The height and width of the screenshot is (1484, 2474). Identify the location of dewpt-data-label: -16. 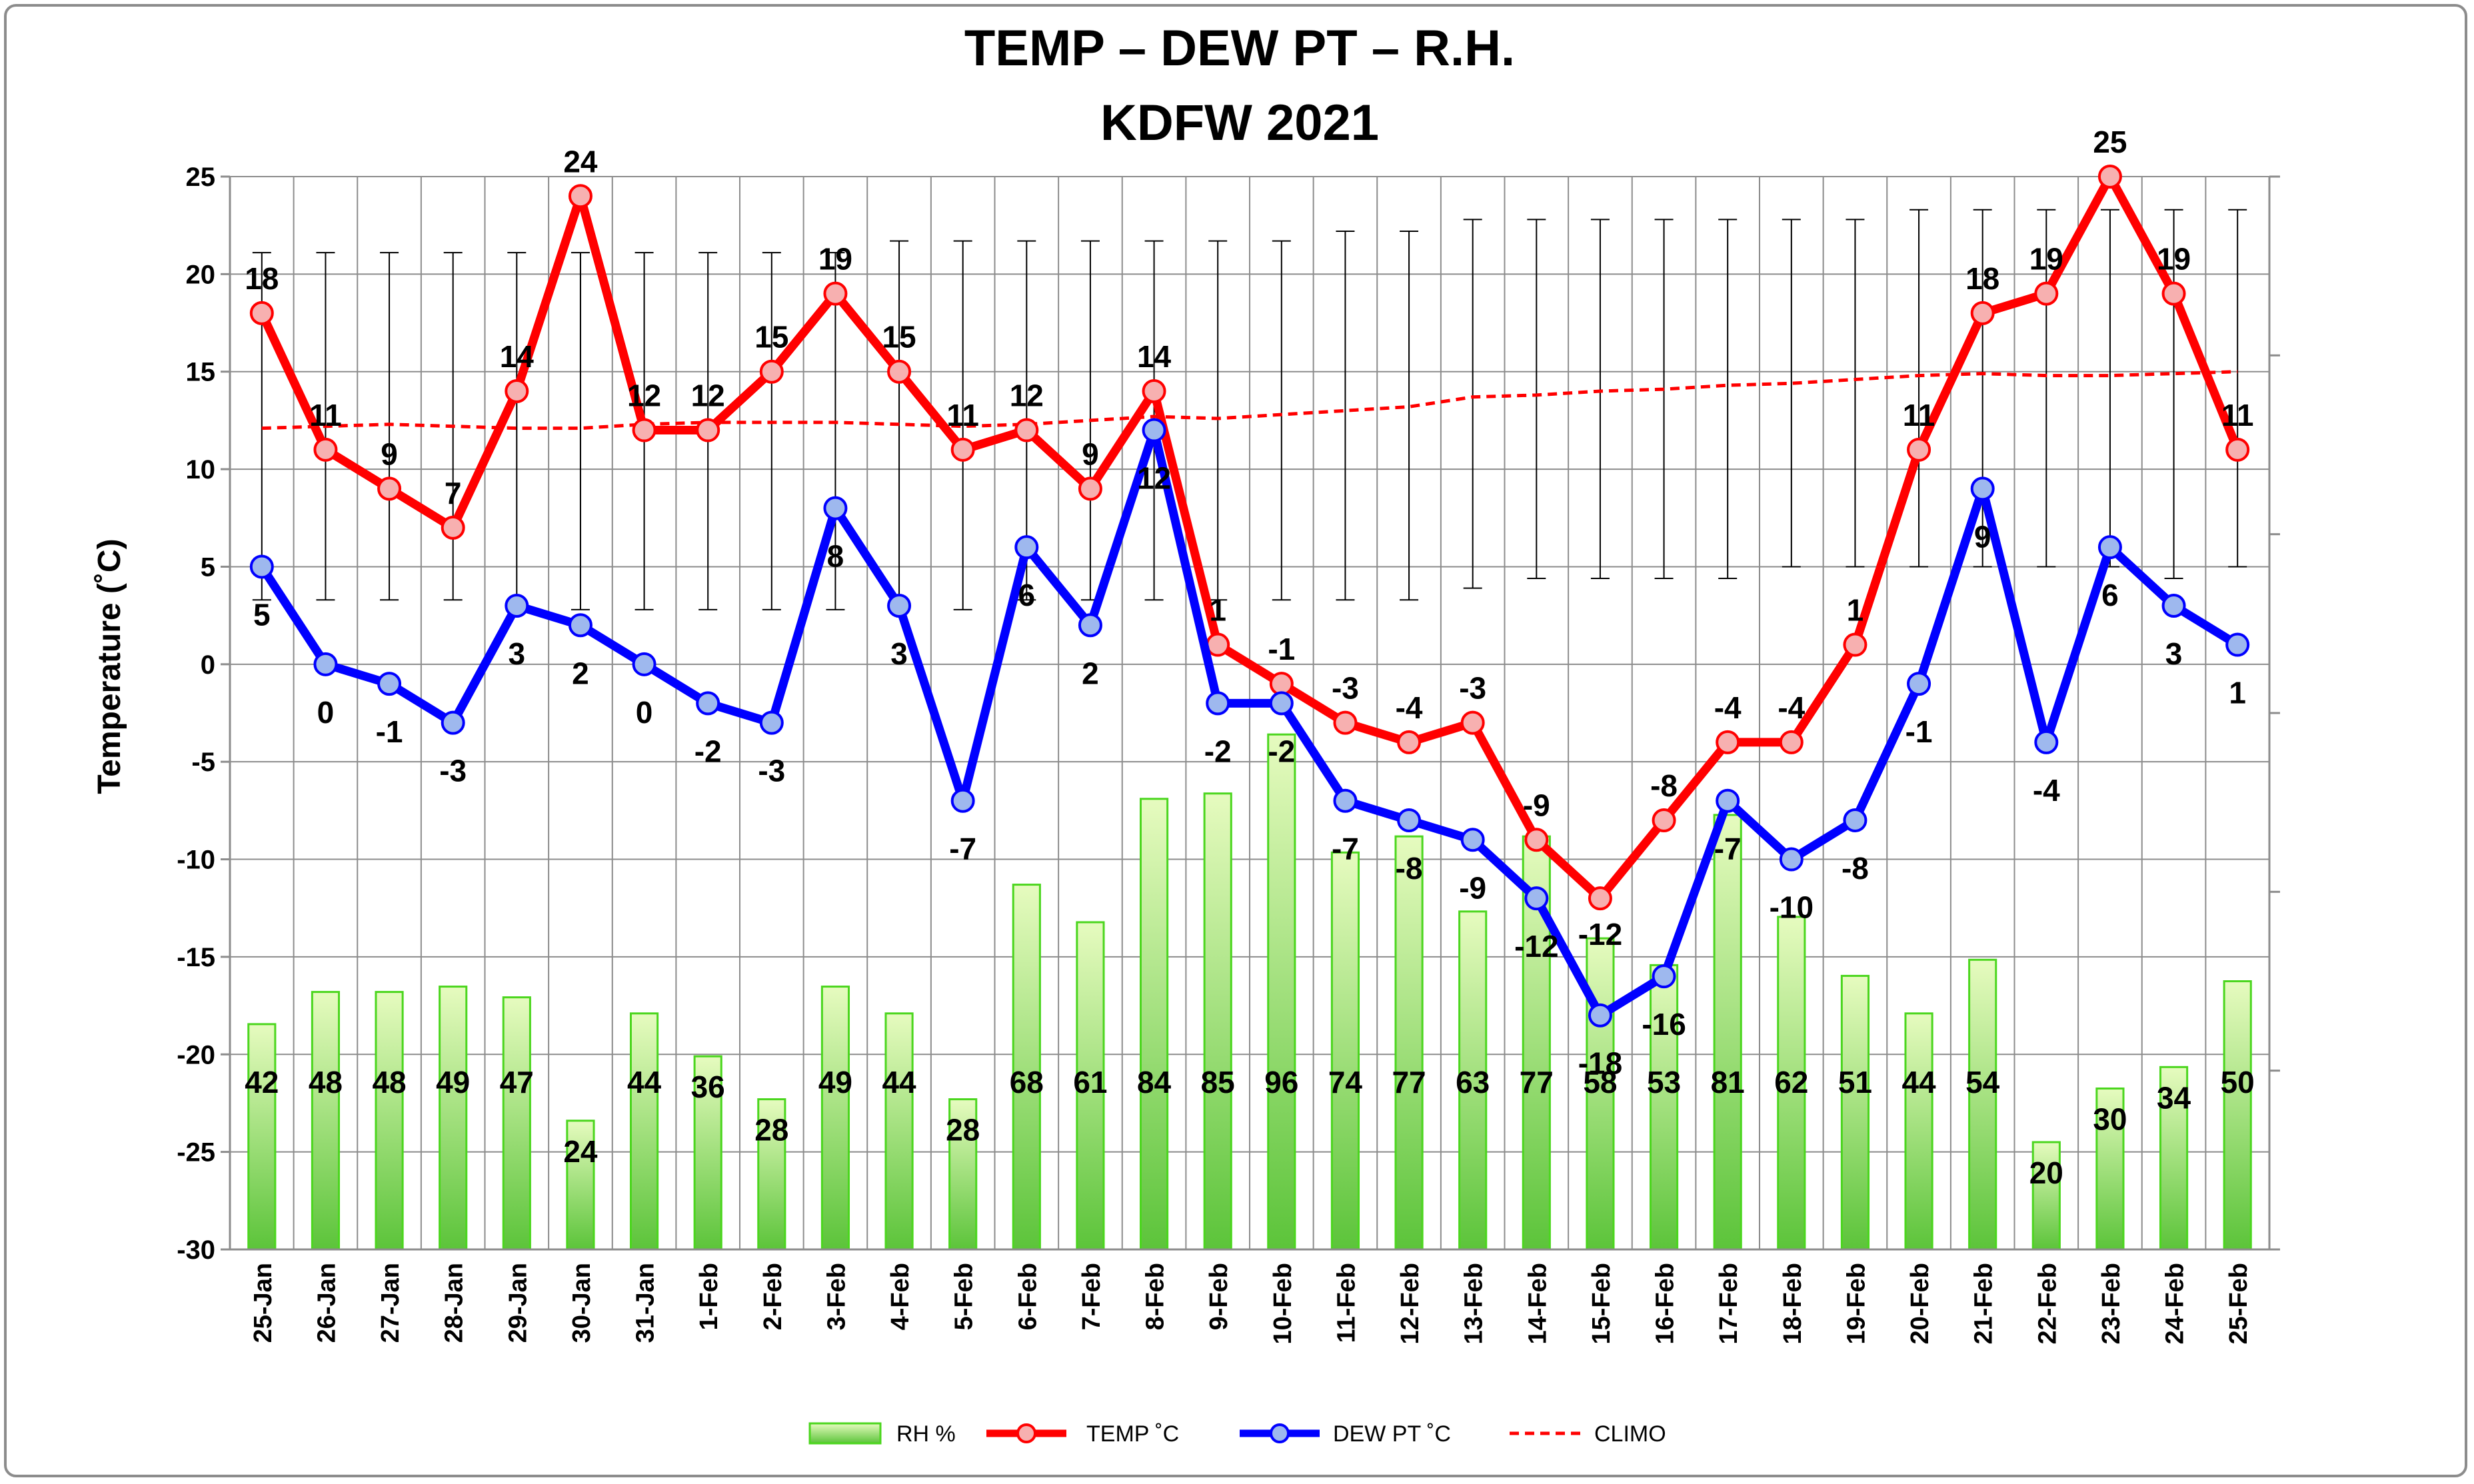
(1664, 1024).